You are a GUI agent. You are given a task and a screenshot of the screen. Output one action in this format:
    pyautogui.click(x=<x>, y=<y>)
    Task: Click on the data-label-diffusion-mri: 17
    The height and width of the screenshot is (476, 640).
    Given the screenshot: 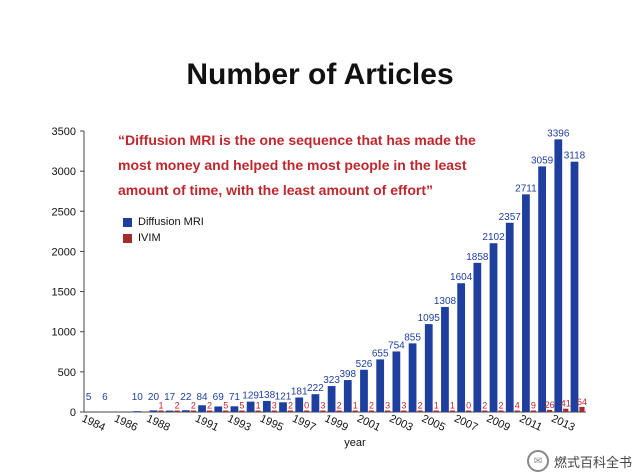 What is the action you would take?
    pyautogui.click(x=170, y=397)
    